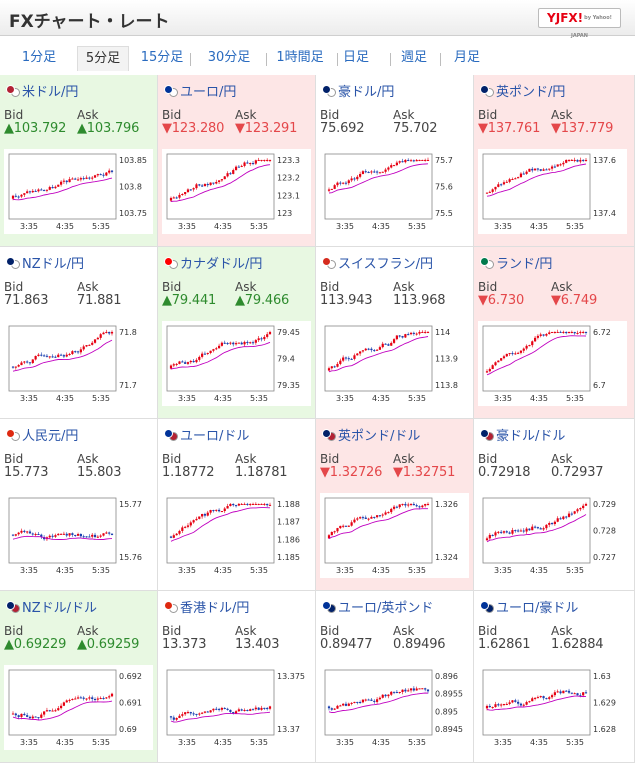 The width and height of the screenshot is (635, 766). I want to click on currency-pair-link: NZドル/円, so click(45, 262).